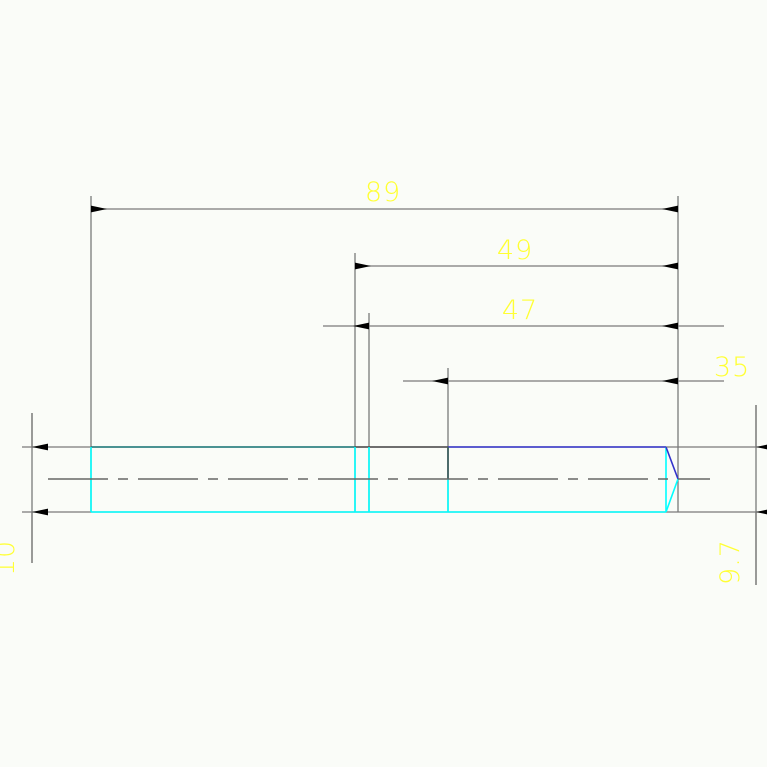  I want to click on dimension-label-47: 47, so click(520, 310).